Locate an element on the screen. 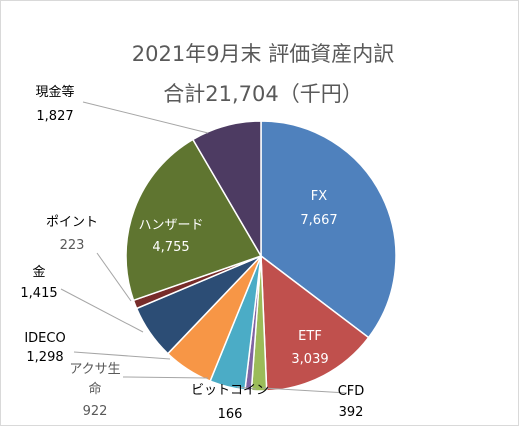  slice-label-value-0: 7,667 is located at coordinates (318, 220).